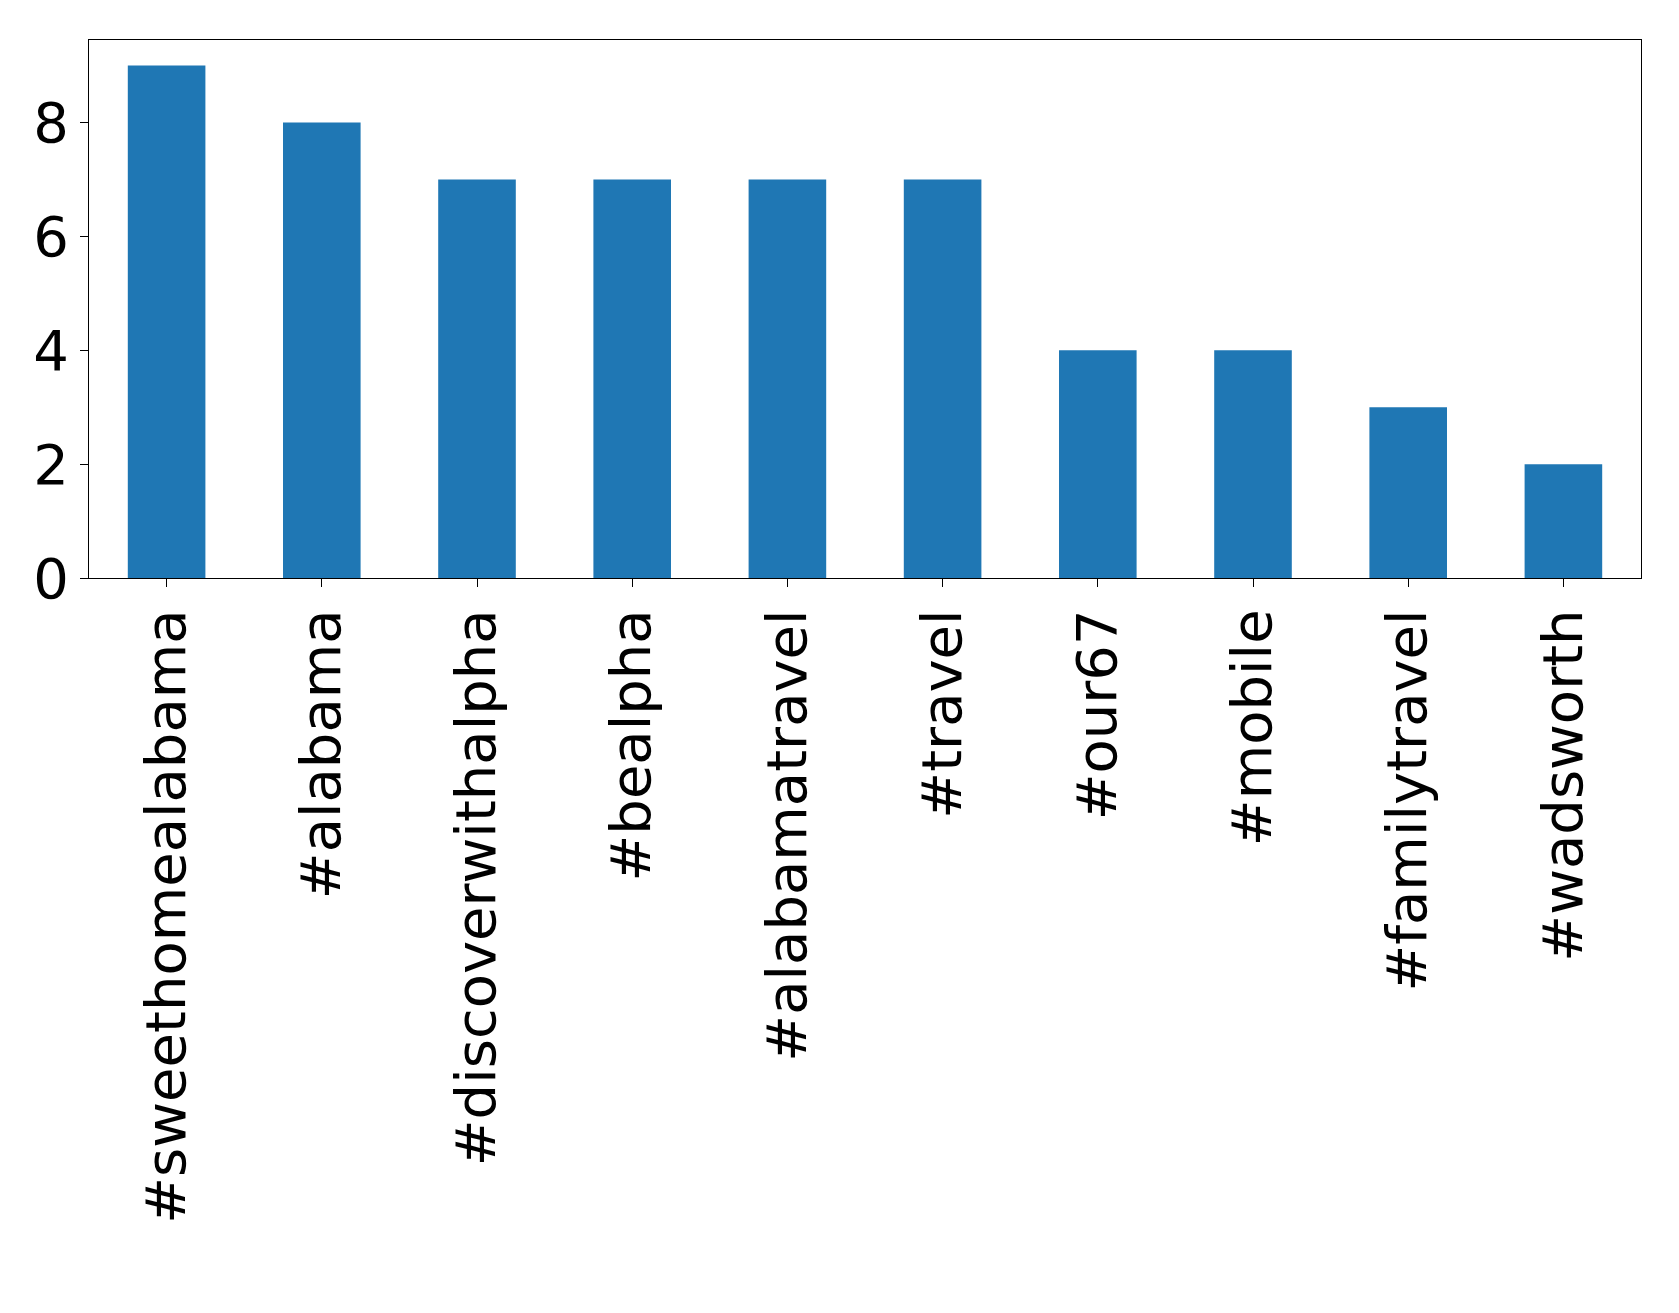 The height and width of the screenshot is (1313, 1679). Describe the element at coordinates (51, 464) in the screenshot. I see `y-tick-label: 2` at that location.